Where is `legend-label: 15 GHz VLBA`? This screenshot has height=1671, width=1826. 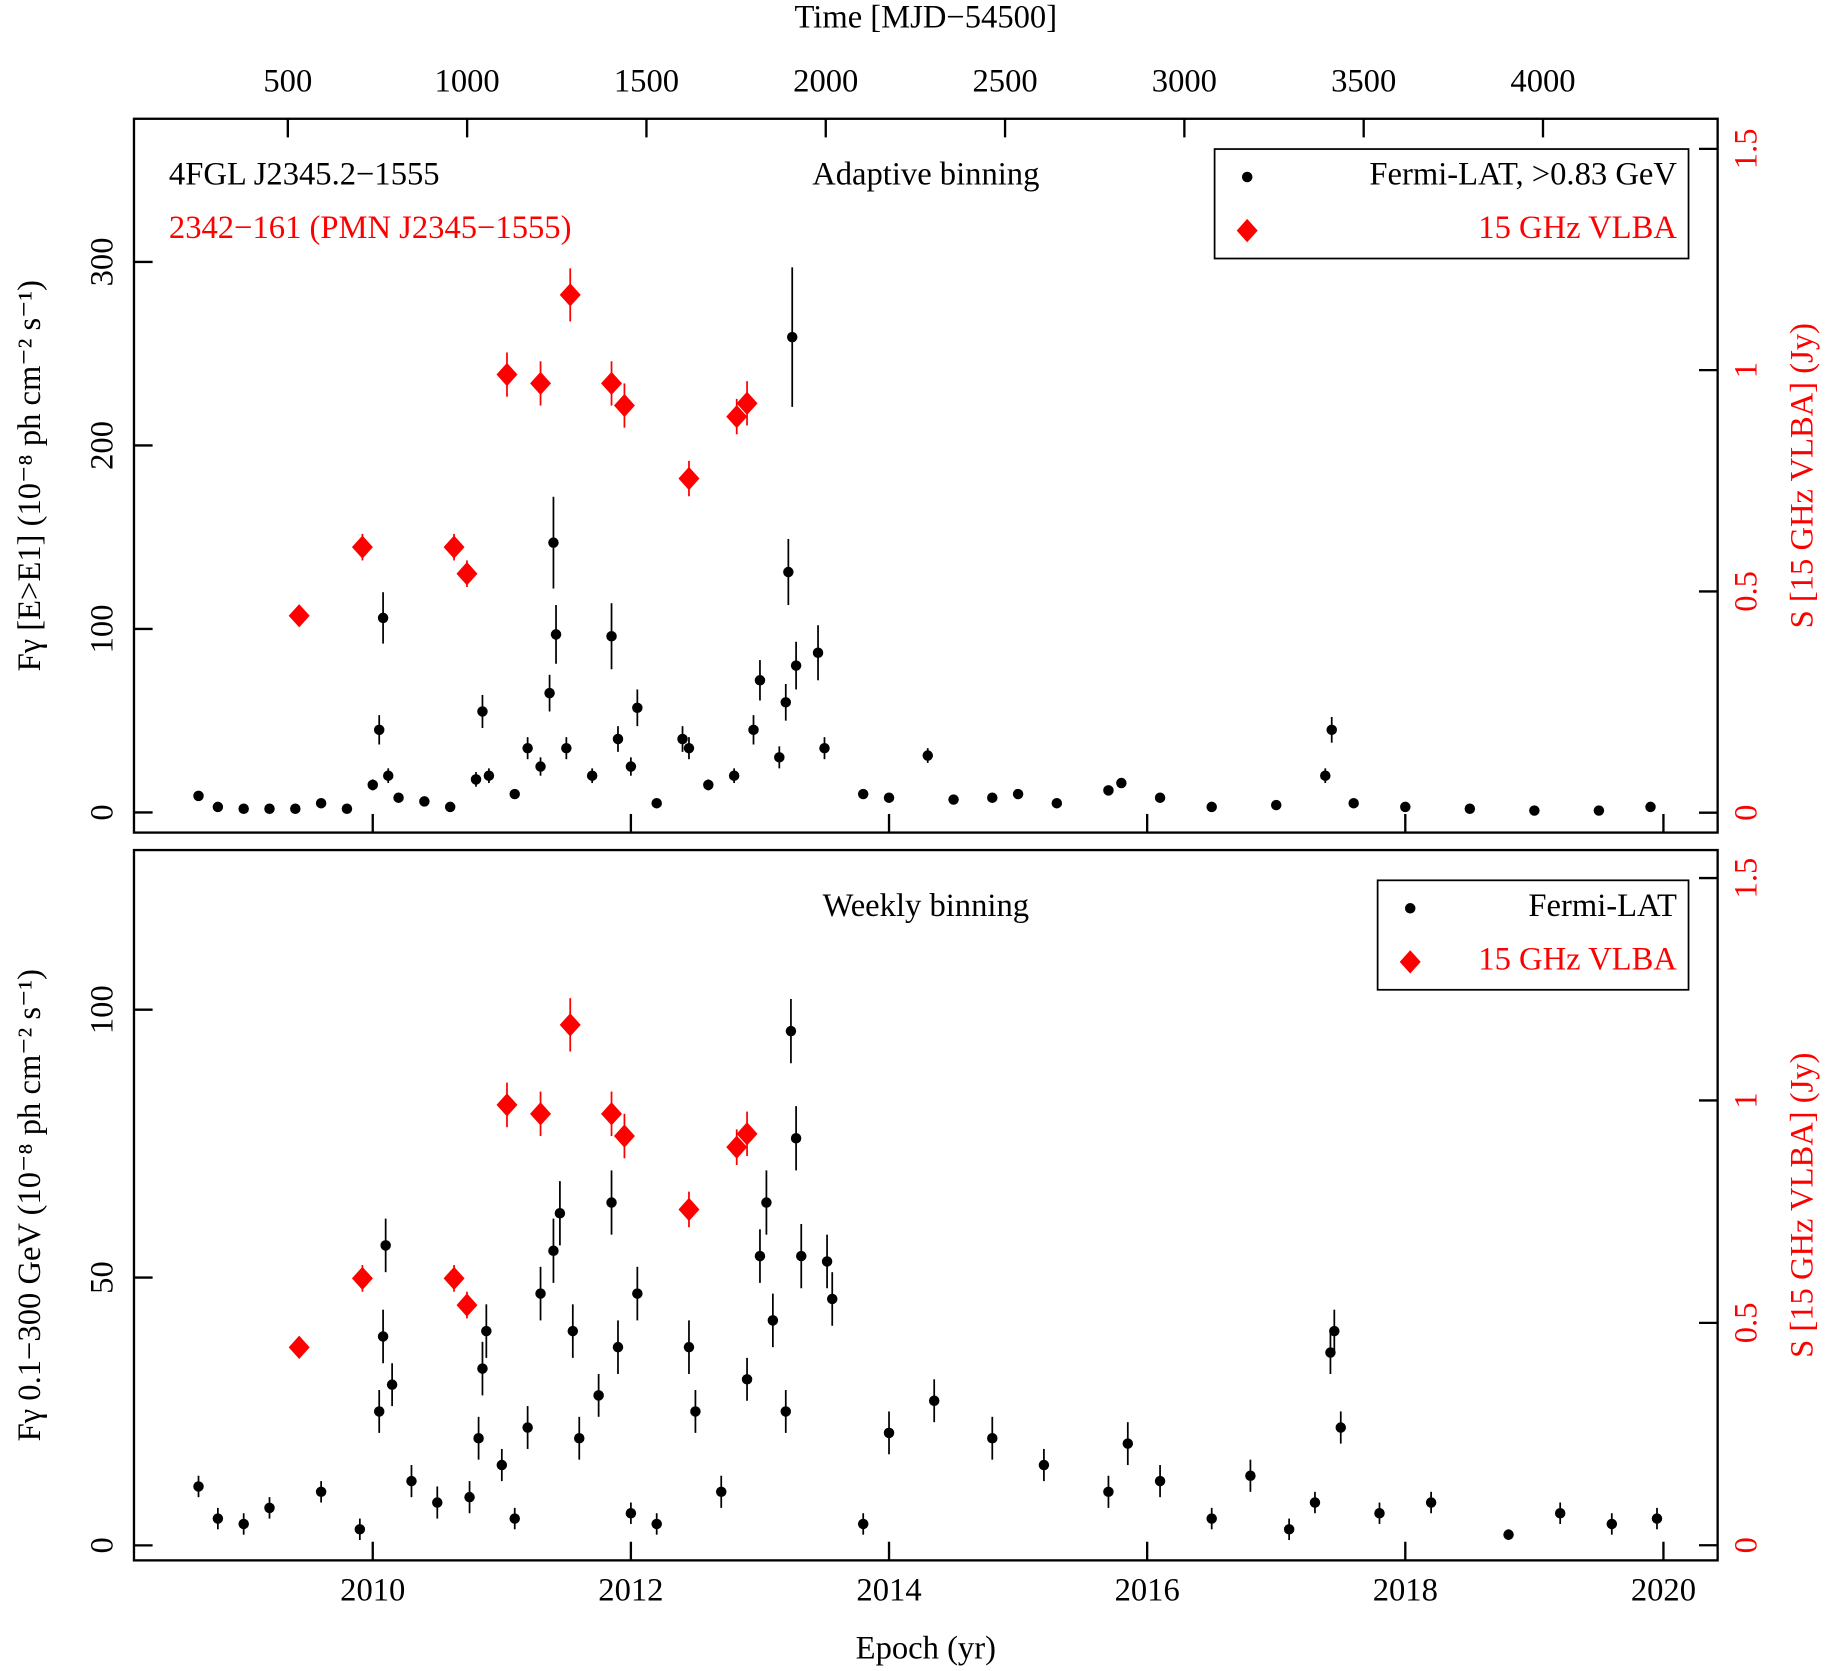
legend-label: 15 GHz VLBA is located at coordinates (1577, 959).